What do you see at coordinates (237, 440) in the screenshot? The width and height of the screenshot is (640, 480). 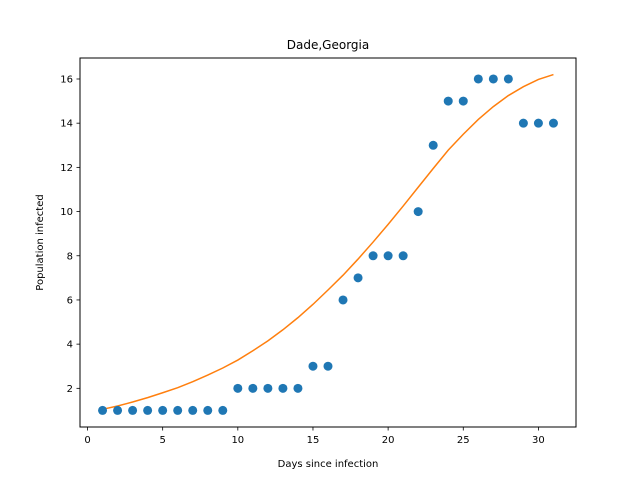 I see `x-tick-label: 10` at bounding box center [237, 440].